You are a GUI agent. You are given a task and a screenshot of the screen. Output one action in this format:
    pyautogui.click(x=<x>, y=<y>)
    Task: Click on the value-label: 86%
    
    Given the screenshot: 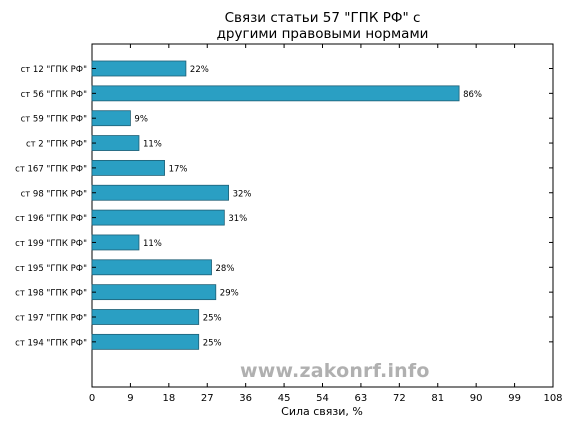 What is the action you would take?
    pyautogui.click(x=472, y=95)
    